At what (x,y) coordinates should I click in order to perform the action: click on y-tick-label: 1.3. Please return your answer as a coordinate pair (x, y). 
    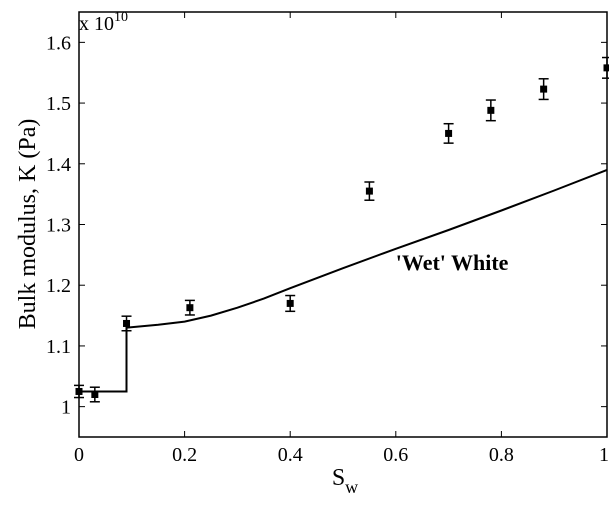
    Looking at the image, I should click on (58, 226).